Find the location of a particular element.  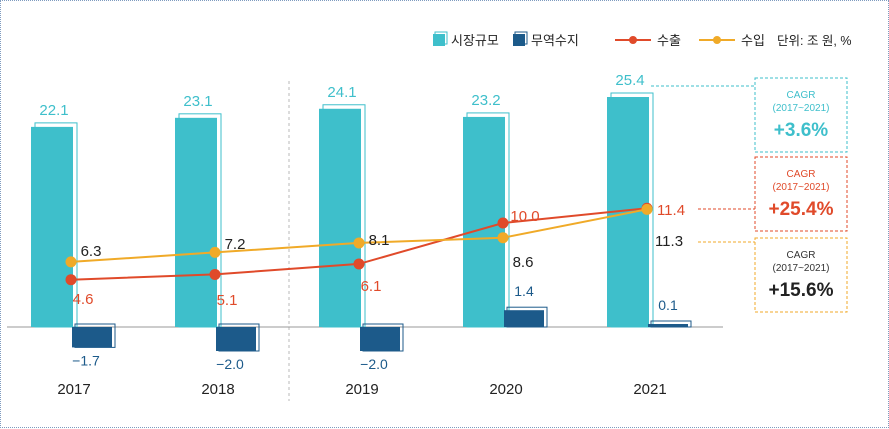

cagr-value: +15.6% is located at coordinates (801, 290).